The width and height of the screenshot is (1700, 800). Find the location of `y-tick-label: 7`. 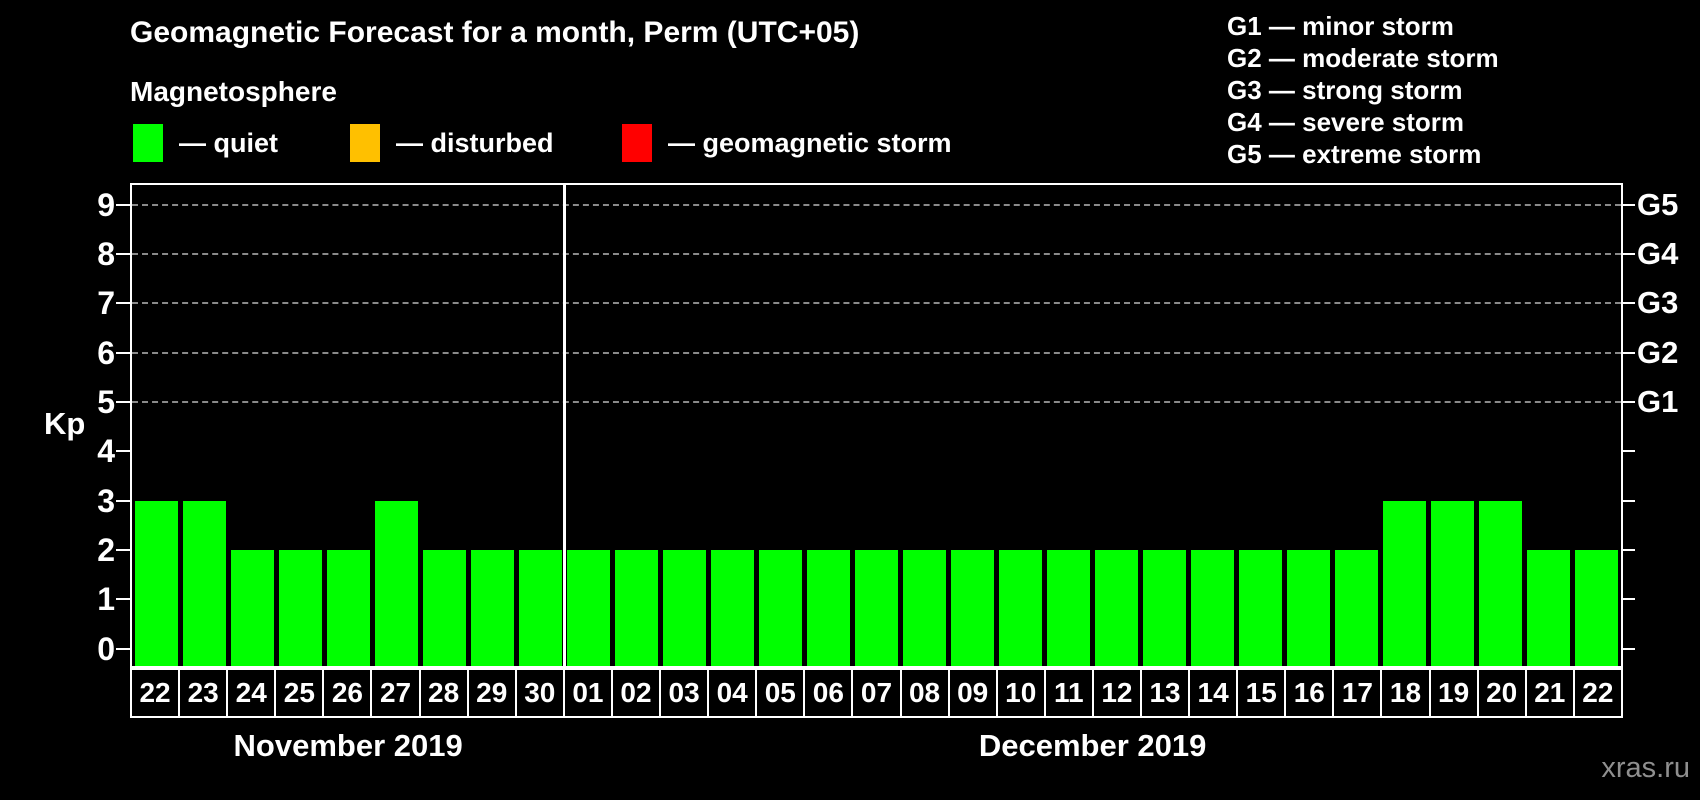

y-tick-label: 7 is located at coordinates (106, 303).